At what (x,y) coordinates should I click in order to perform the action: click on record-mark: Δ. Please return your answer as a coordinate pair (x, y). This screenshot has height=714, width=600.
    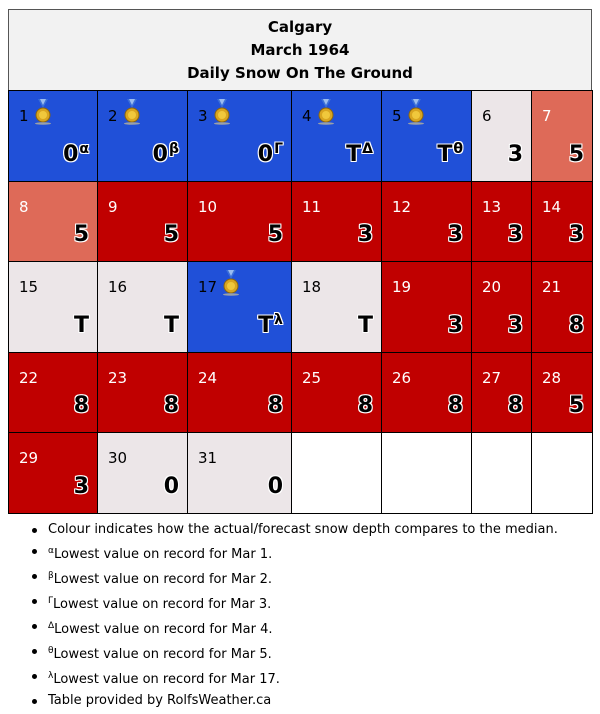
    Looking at the image, I should click on (367, 149).